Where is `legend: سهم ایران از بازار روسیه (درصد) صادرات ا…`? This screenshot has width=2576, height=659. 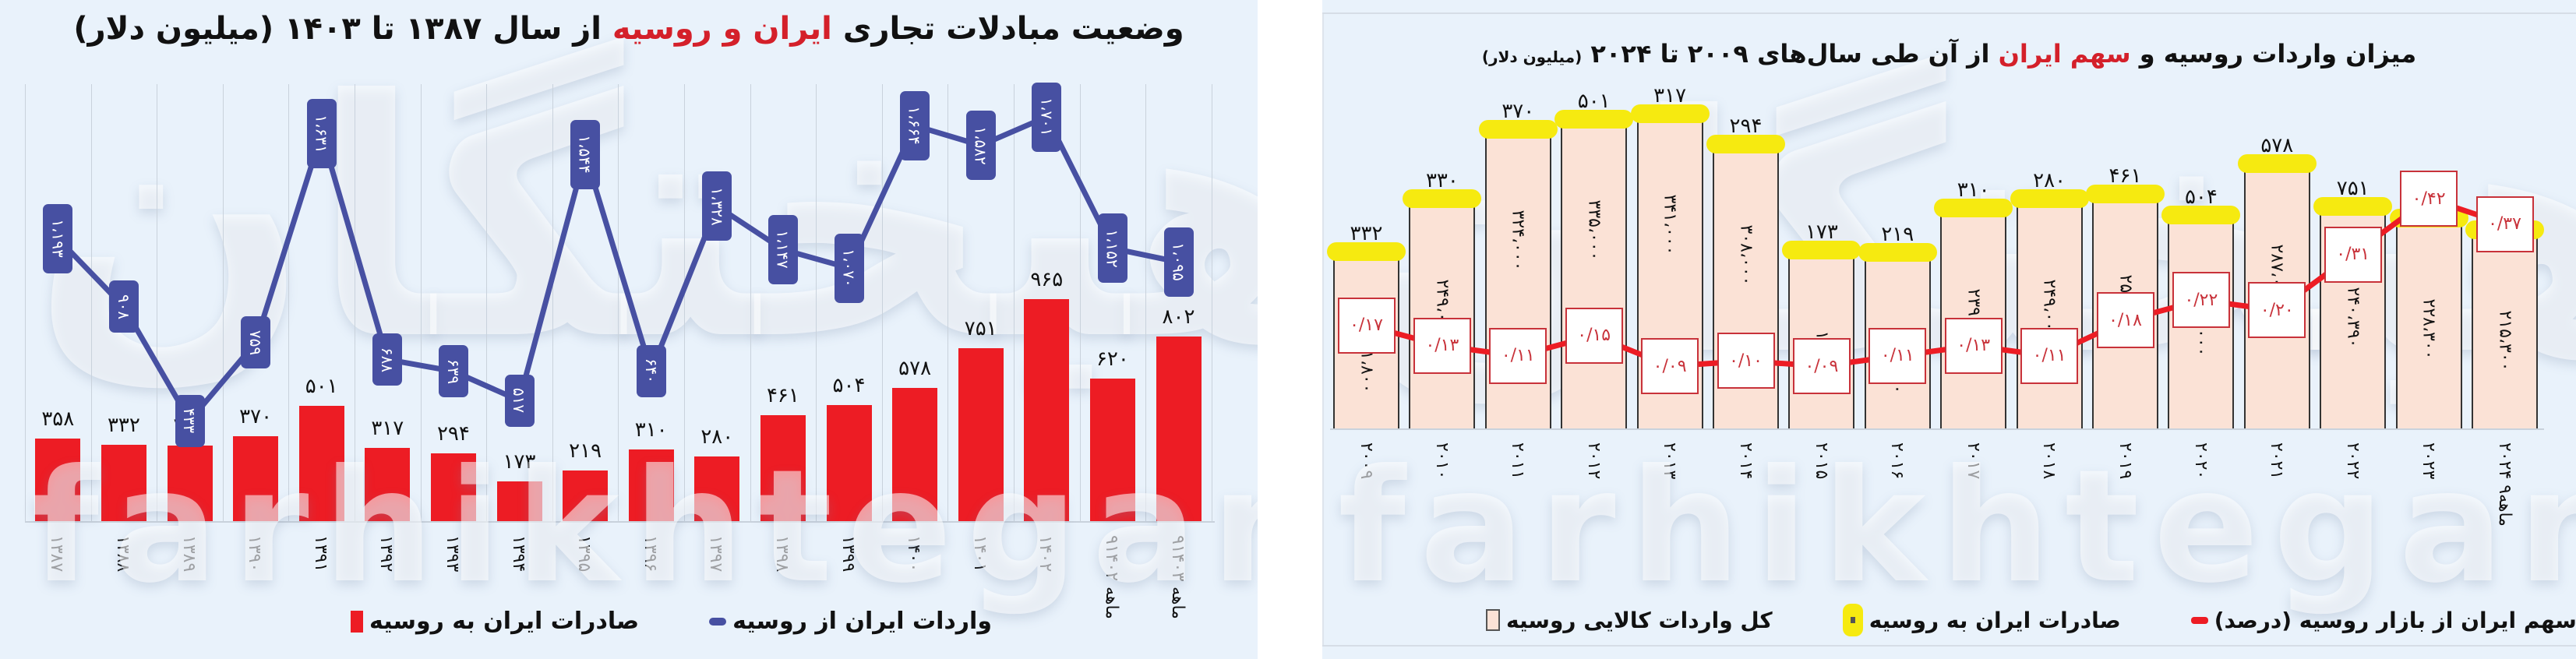
legend: سهم ایران از بازار روسیه (درصد) صادرات ا… is located at coordinates (1996, 620).